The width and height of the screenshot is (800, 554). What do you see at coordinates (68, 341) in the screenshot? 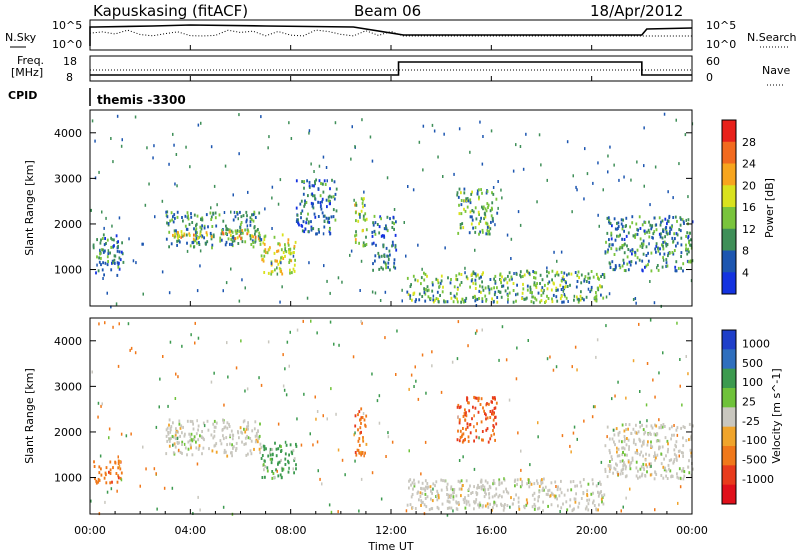
I see `y-tick-label: 4000` at bounding box center [68, 341].